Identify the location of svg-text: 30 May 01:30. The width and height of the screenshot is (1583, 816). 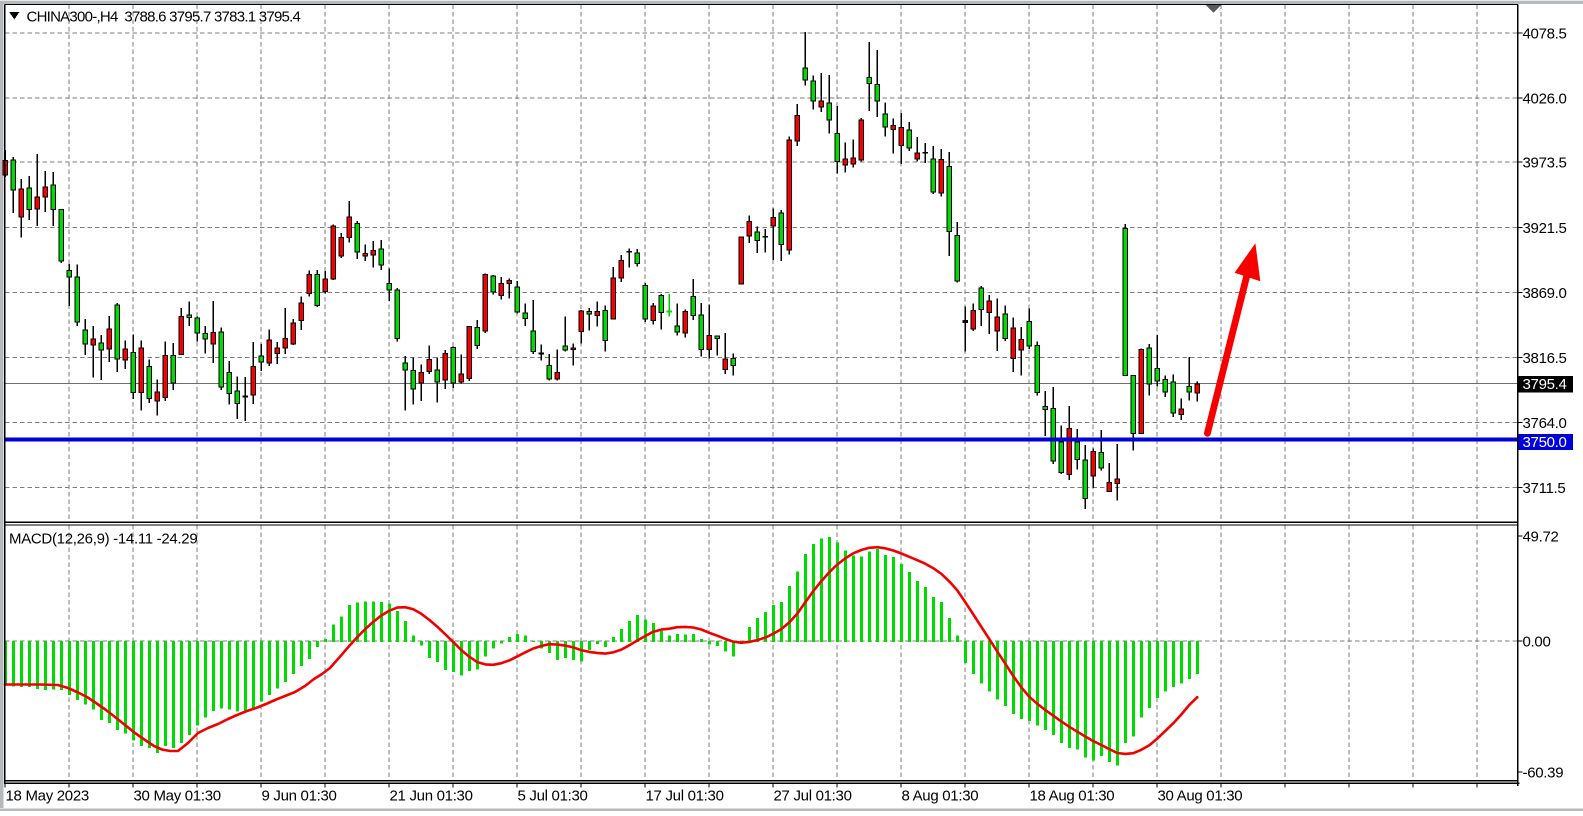
(177, 796).